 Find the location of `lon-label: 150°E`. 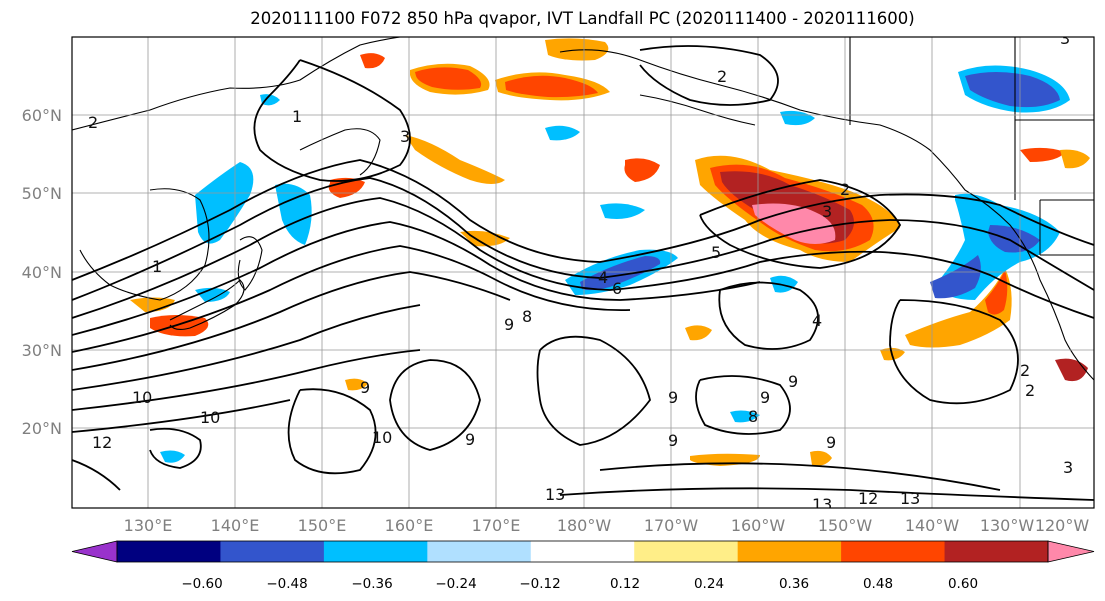

lon-label: 150°E is located at coordinates (322, 525).